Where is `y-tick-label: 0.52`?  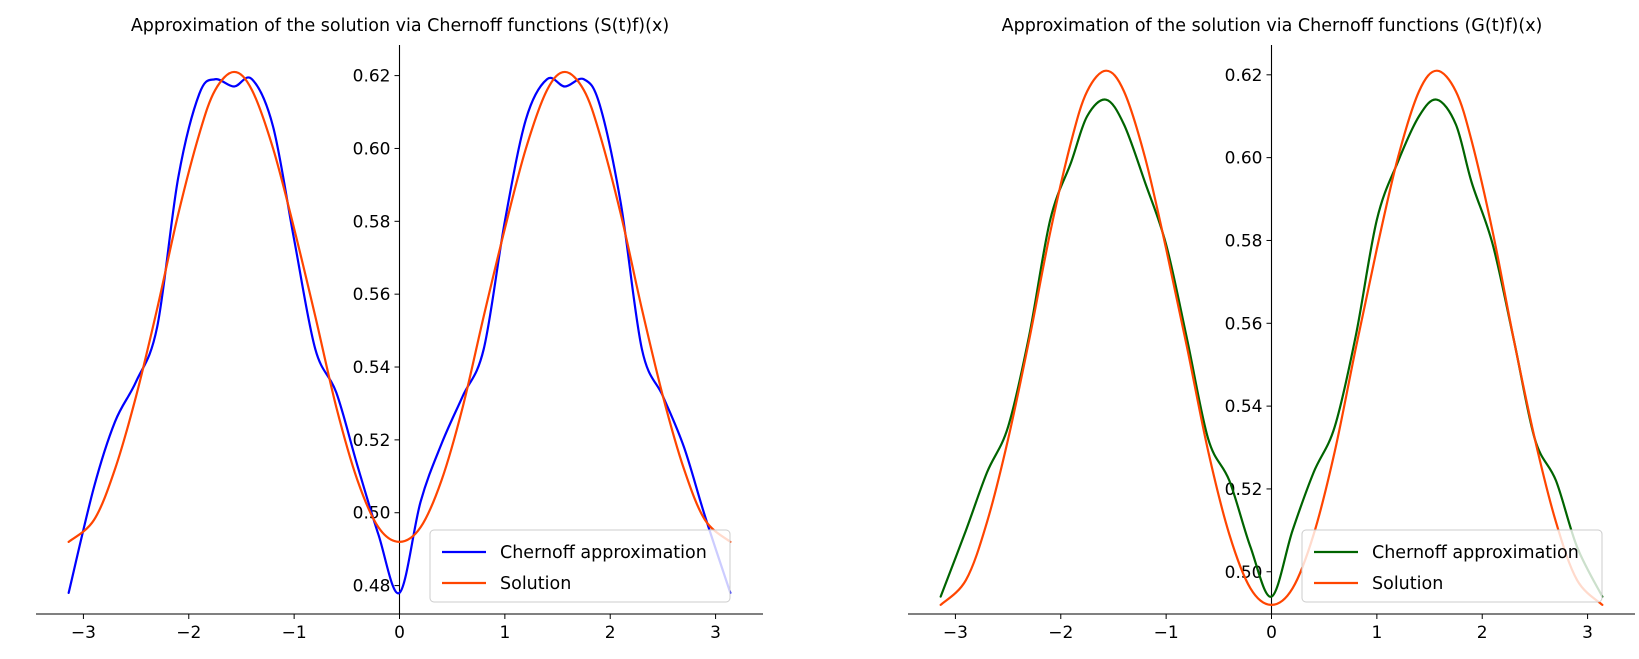
y-tick-label: 0.52 is located at coordinates (372, 441).